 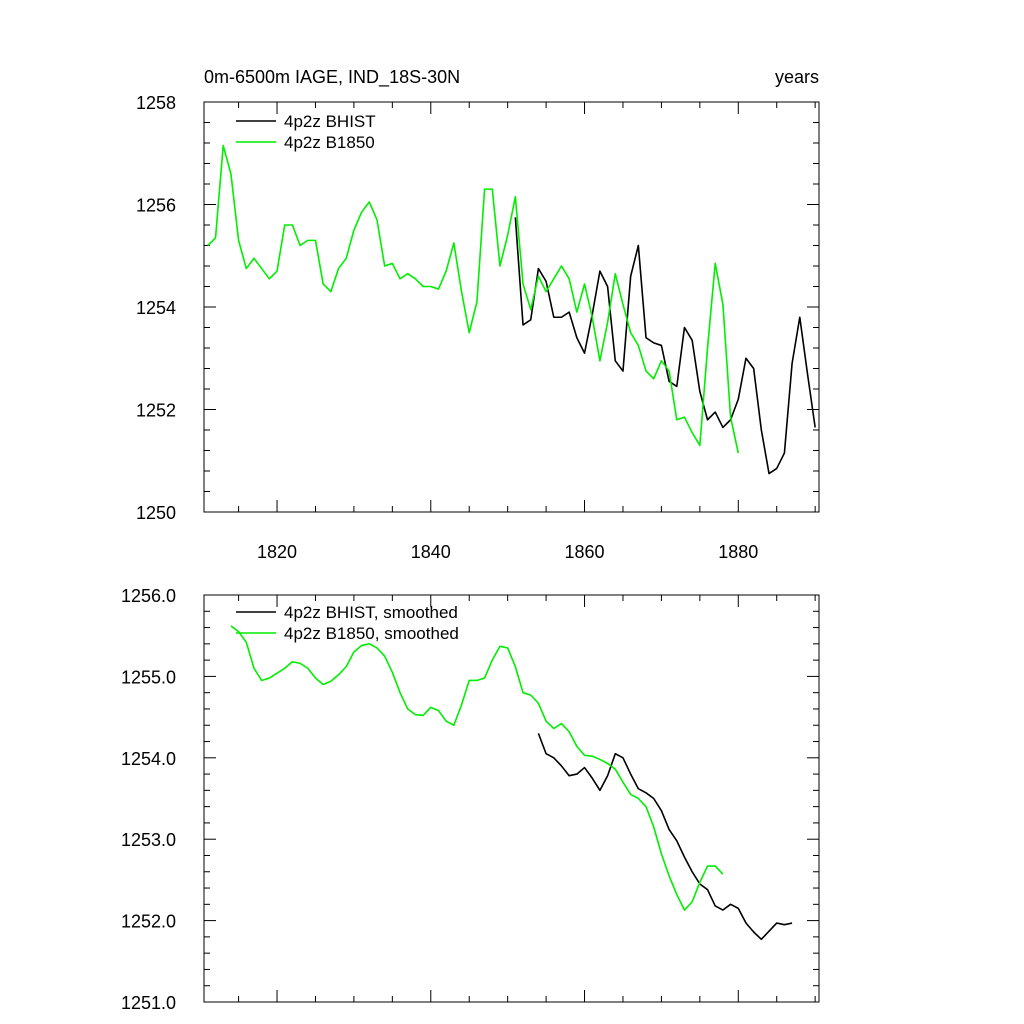 I want to click on y-tick-label: 1254, so click(x=156, y=308).